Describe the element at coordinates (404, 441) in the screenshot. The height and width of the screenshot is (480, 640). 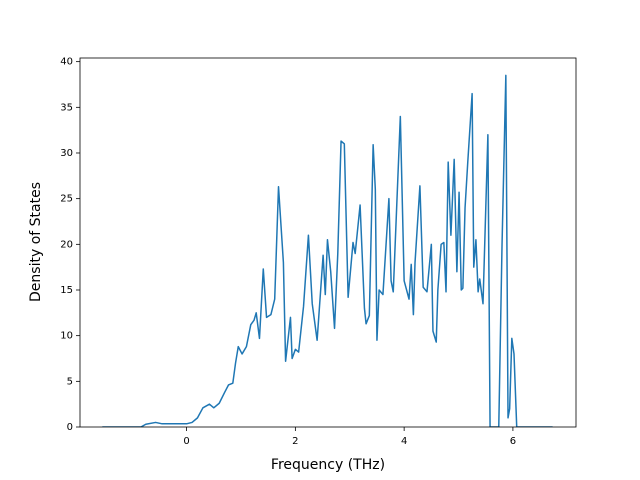
I see `x-tick-label: 4` at that location.